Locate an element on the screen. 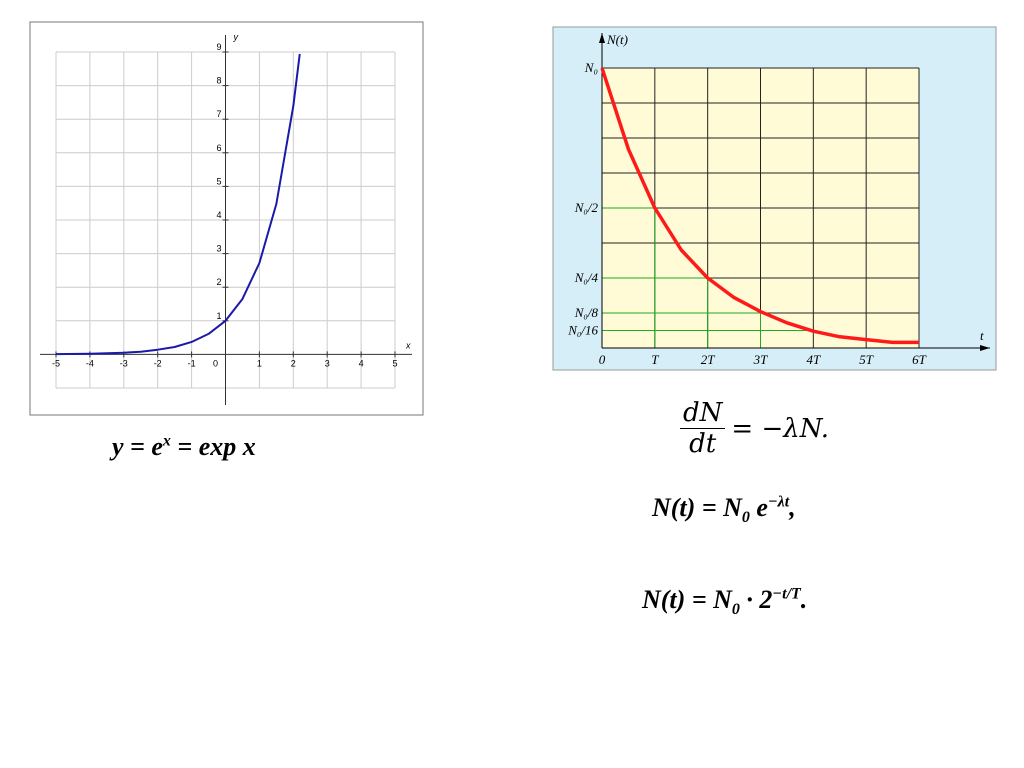 The image size is (1024, 768). x-axis-title: t is located at coordinates (982, 335).